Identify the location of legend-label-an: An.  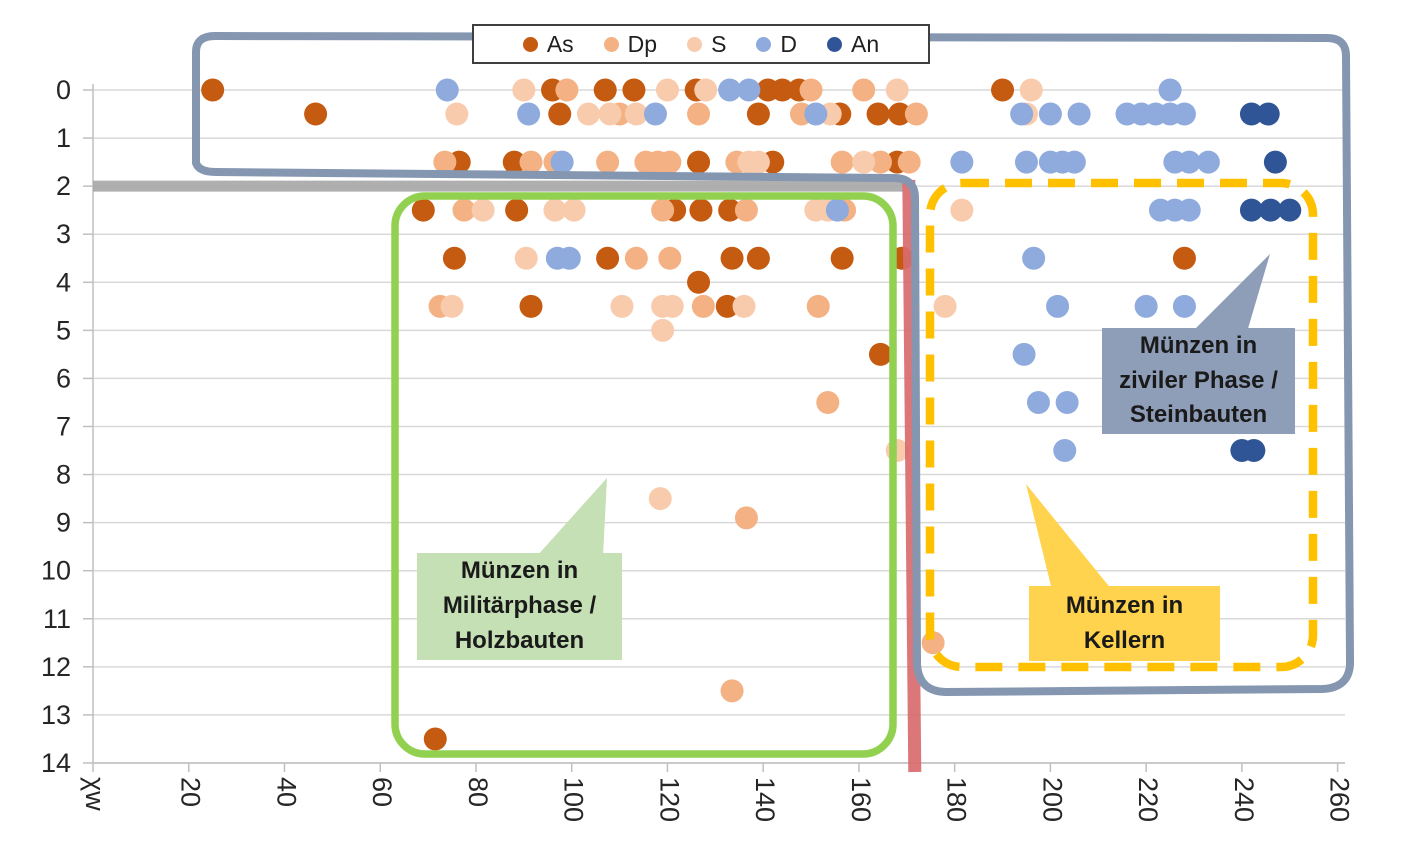
(865, 43).